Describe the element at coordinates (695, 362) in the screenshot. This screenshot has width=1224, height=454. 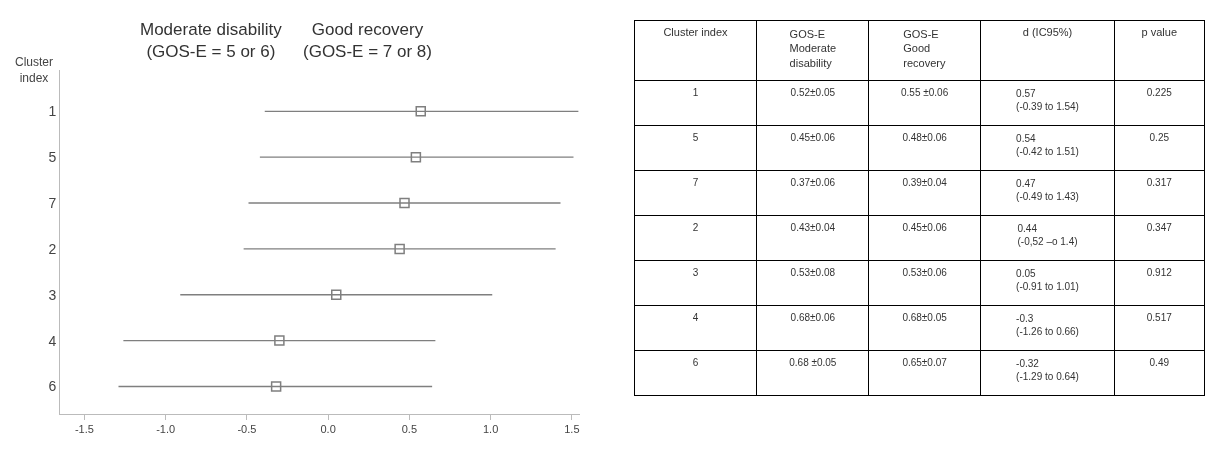
I see `text: 6` at that location.